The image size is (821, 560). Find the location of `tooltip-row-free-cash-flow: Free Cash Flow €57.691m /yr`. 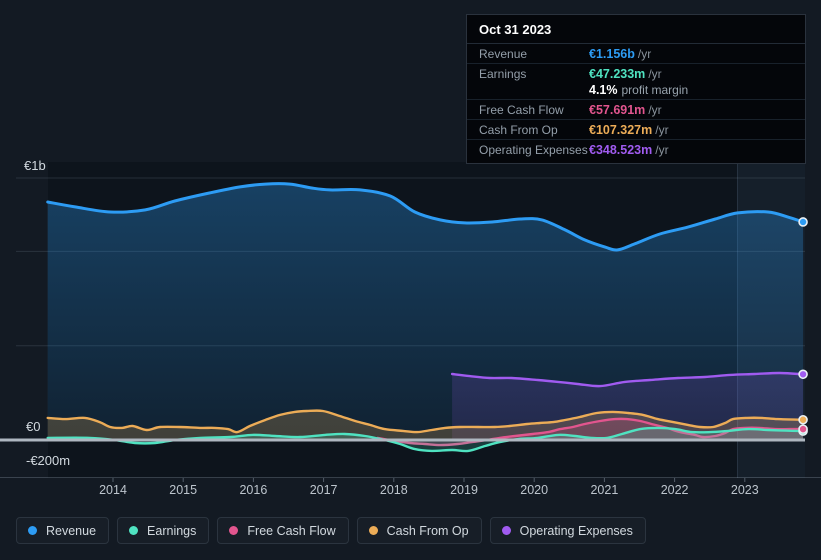

tooltip-row-free-cash-flow: Free Cash Flow €57.691m /yr is located at coordinates (636, 109).